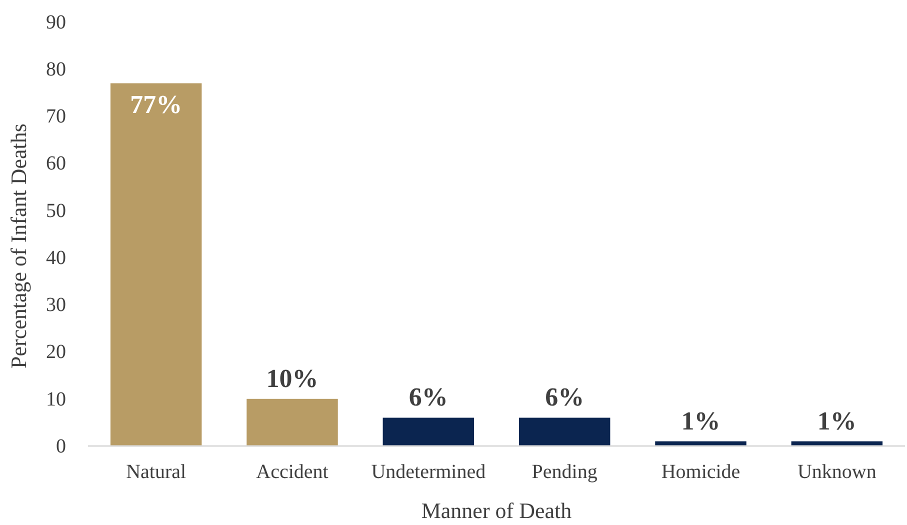 This screenshot has width=907, height=525. I want to click on x-tick-label: Accident, so click(292, 472).